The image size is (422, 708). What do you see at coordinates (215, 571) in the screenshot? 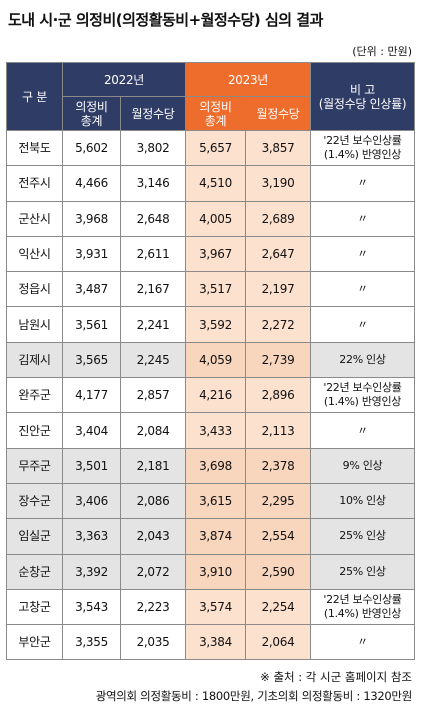
I see `value-cell: 3,910` at bounding box center [215, 571].